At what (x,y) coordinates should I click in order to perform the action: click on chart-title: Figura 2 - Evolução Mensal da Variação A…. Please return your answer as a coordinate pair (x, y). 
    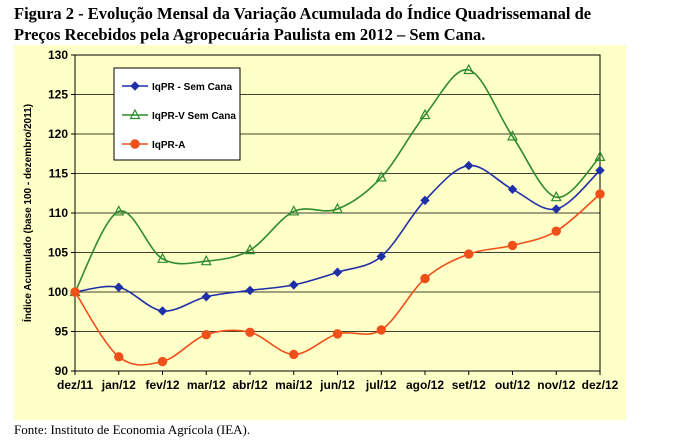
    Looking at the image, I should click on (344, 24).